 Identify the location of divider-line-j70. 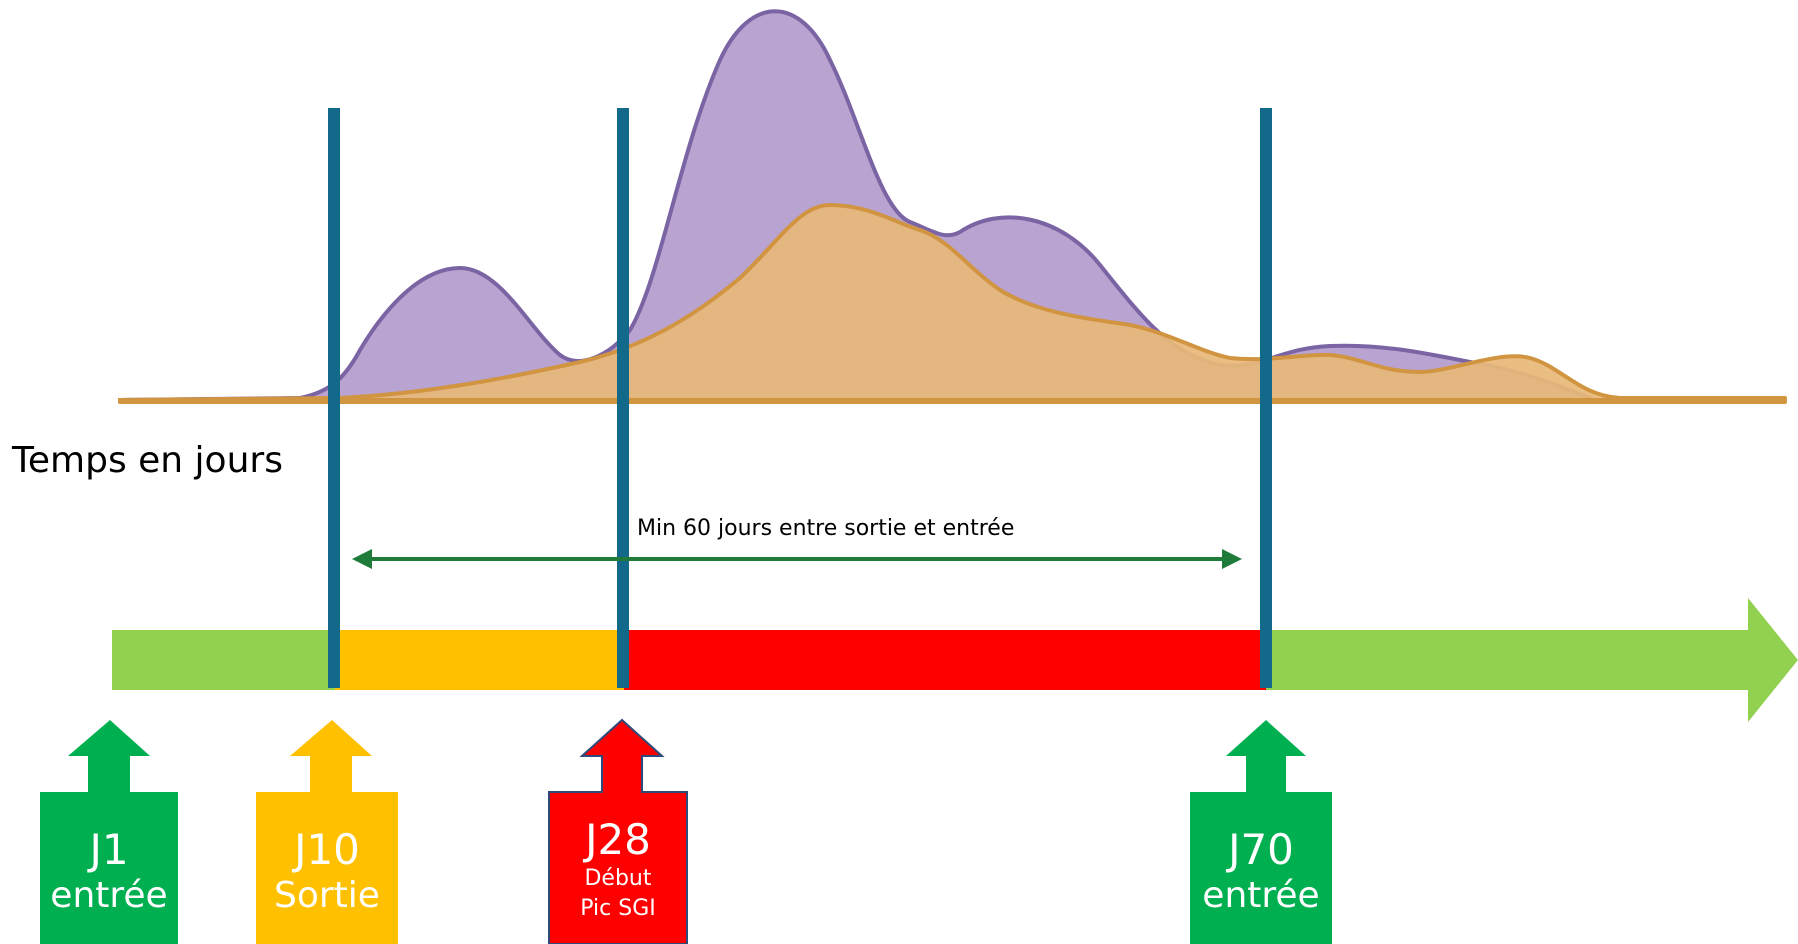
(1266, 398).